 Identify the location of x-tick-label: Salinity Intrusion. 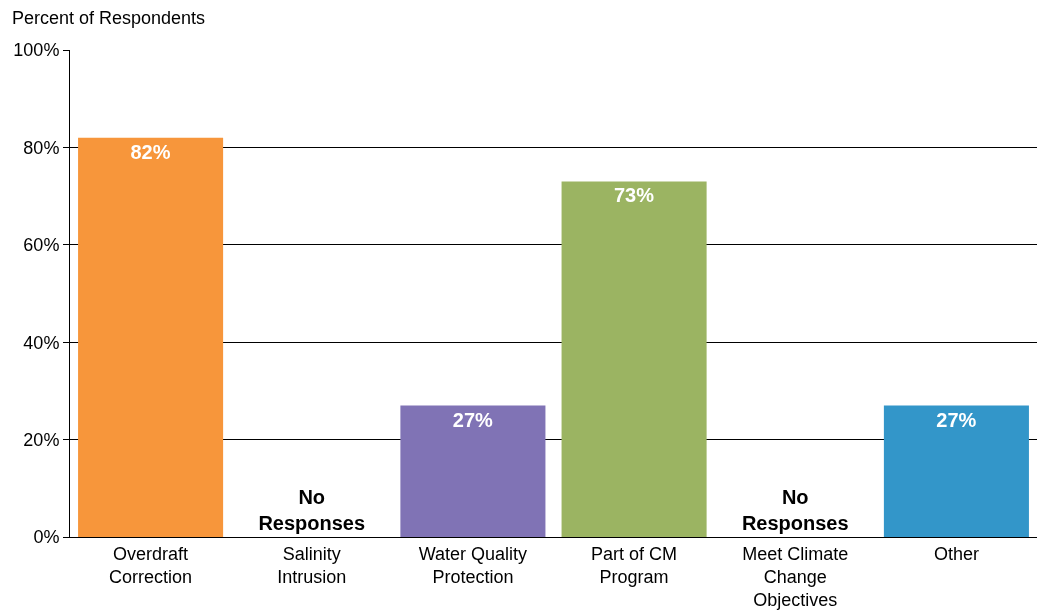
(312, 565).